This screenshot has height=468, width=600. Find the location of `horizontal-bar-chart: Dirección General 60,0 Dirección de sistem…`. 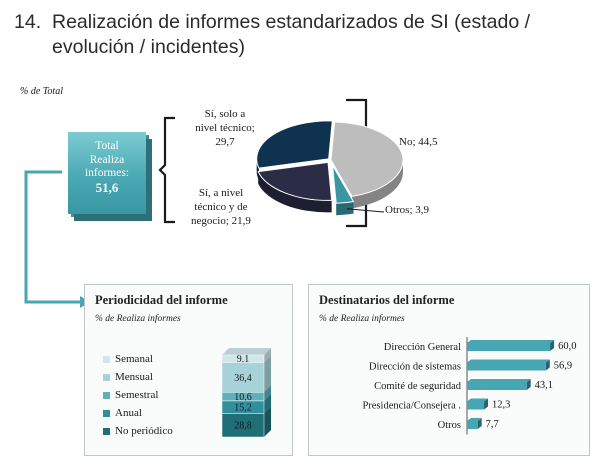

horizontal-bar-chart: Dirección General 60,0 Dirección de sistem… is located at coordinates (469, 386).